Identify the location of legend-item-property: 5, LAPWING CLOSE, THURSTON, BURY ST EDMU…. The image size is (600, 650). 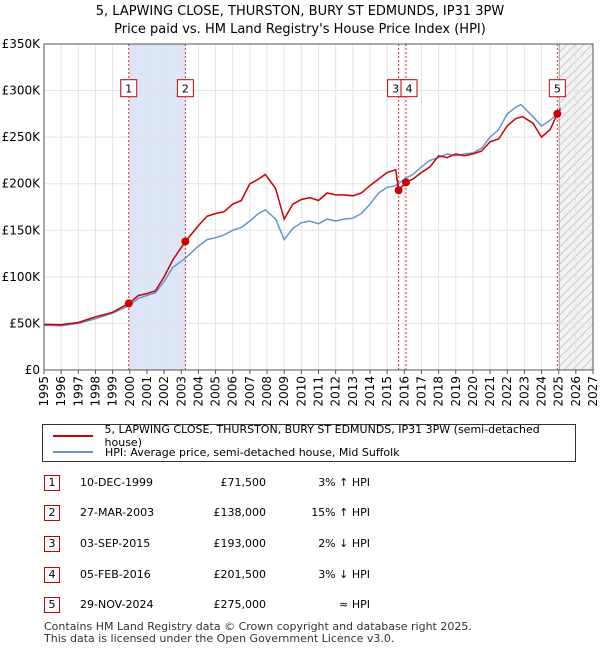
(314, 436).